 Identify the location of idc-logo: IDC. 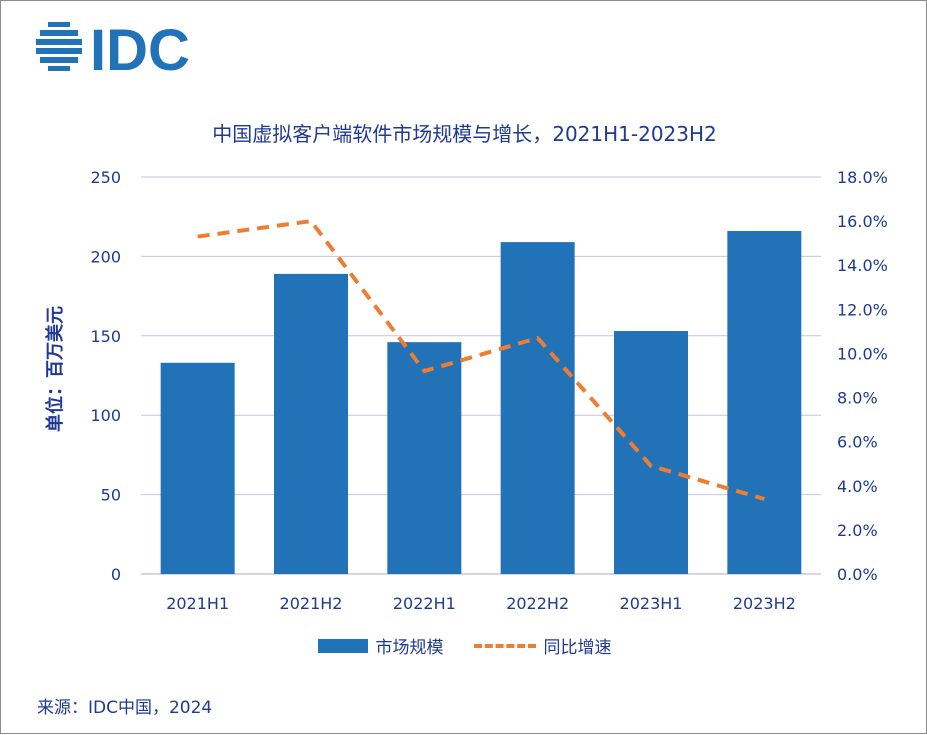
(113, 48).